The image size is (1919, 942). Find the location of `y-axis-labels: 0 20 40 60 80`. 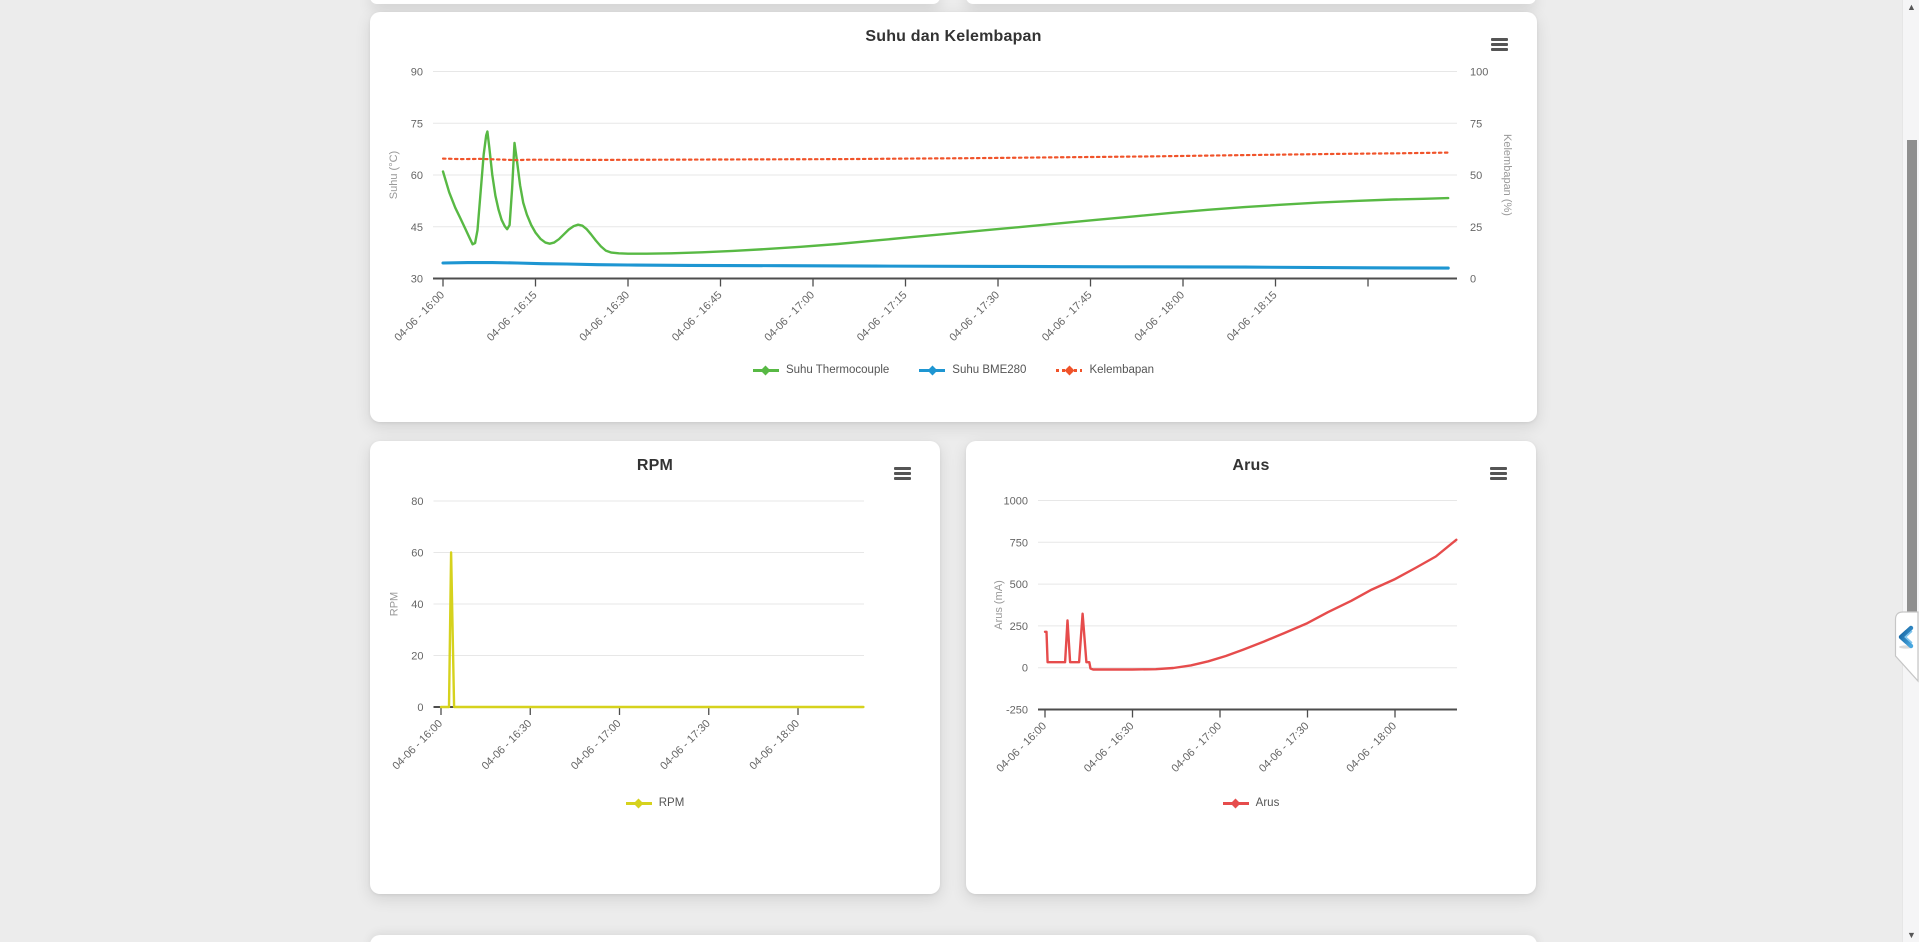

y-axis-labels: 0 20 40 60 80 is located at coordinates (417, 605).